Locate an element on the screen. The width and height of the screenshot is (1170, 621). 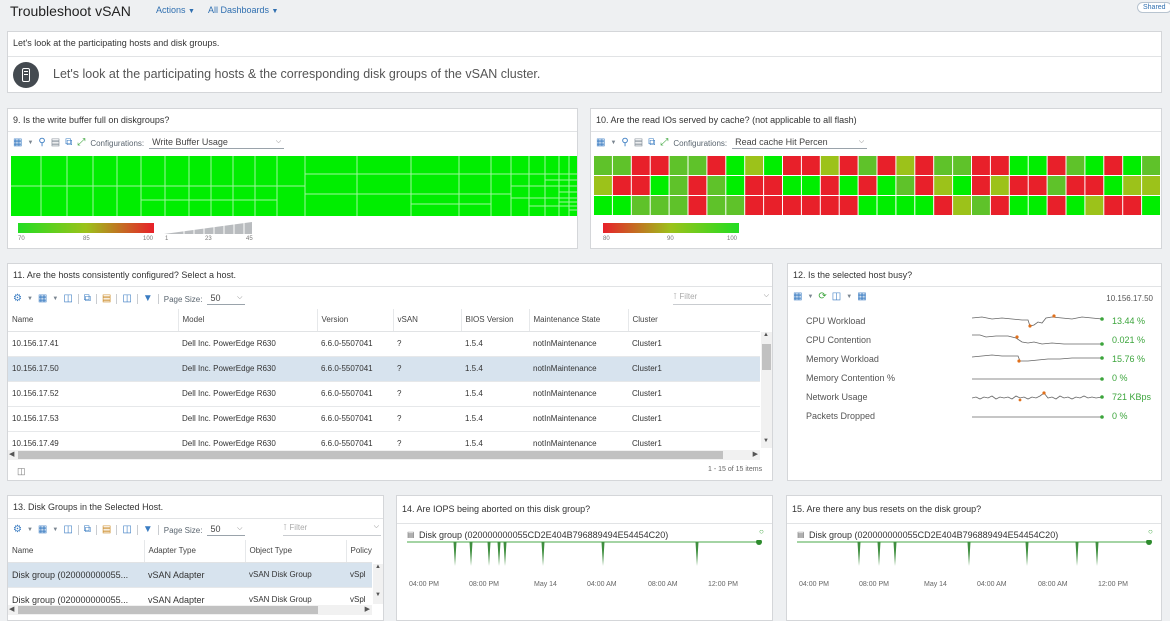
zoom-reset-icon: ▦ is located at coordinates (862, 296).